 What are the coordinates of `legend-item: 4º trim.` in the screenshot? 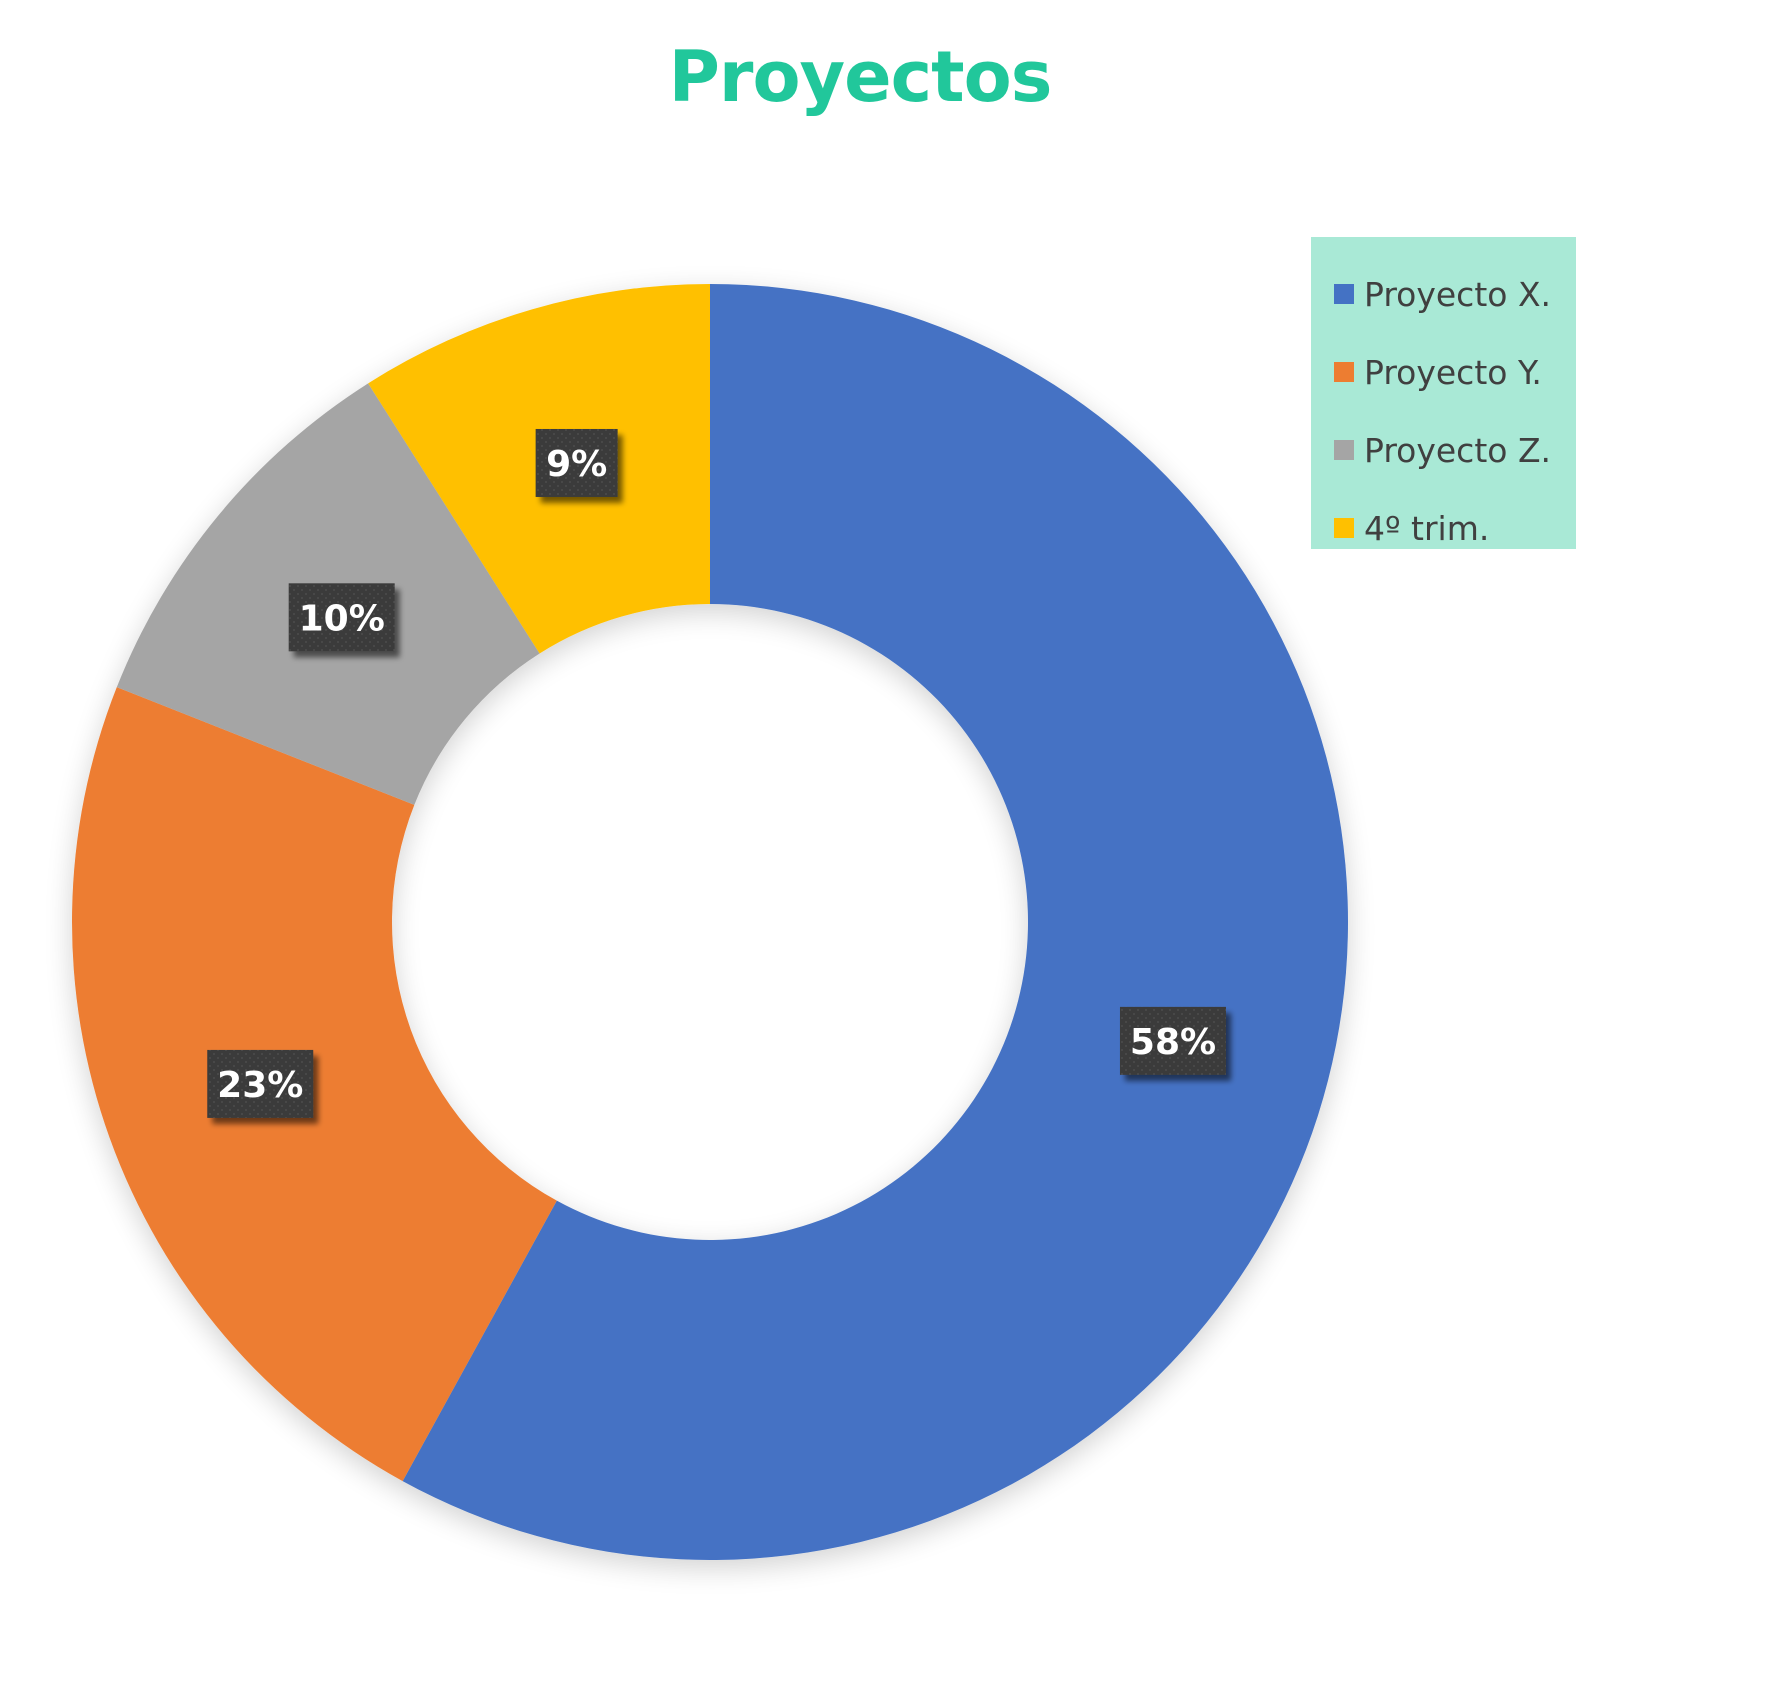 It's located at (1455, 528).